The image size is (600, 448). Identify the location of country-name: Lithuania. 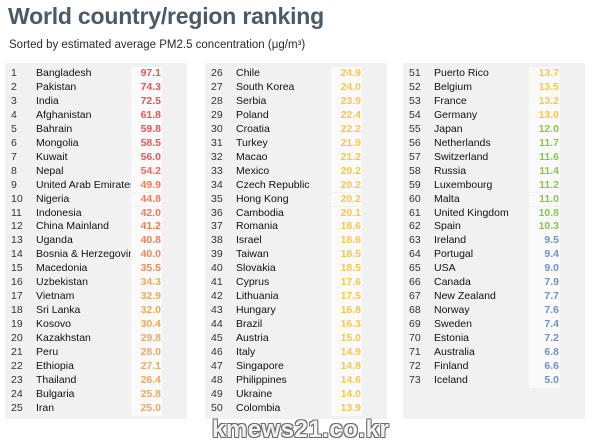
(257, 296).